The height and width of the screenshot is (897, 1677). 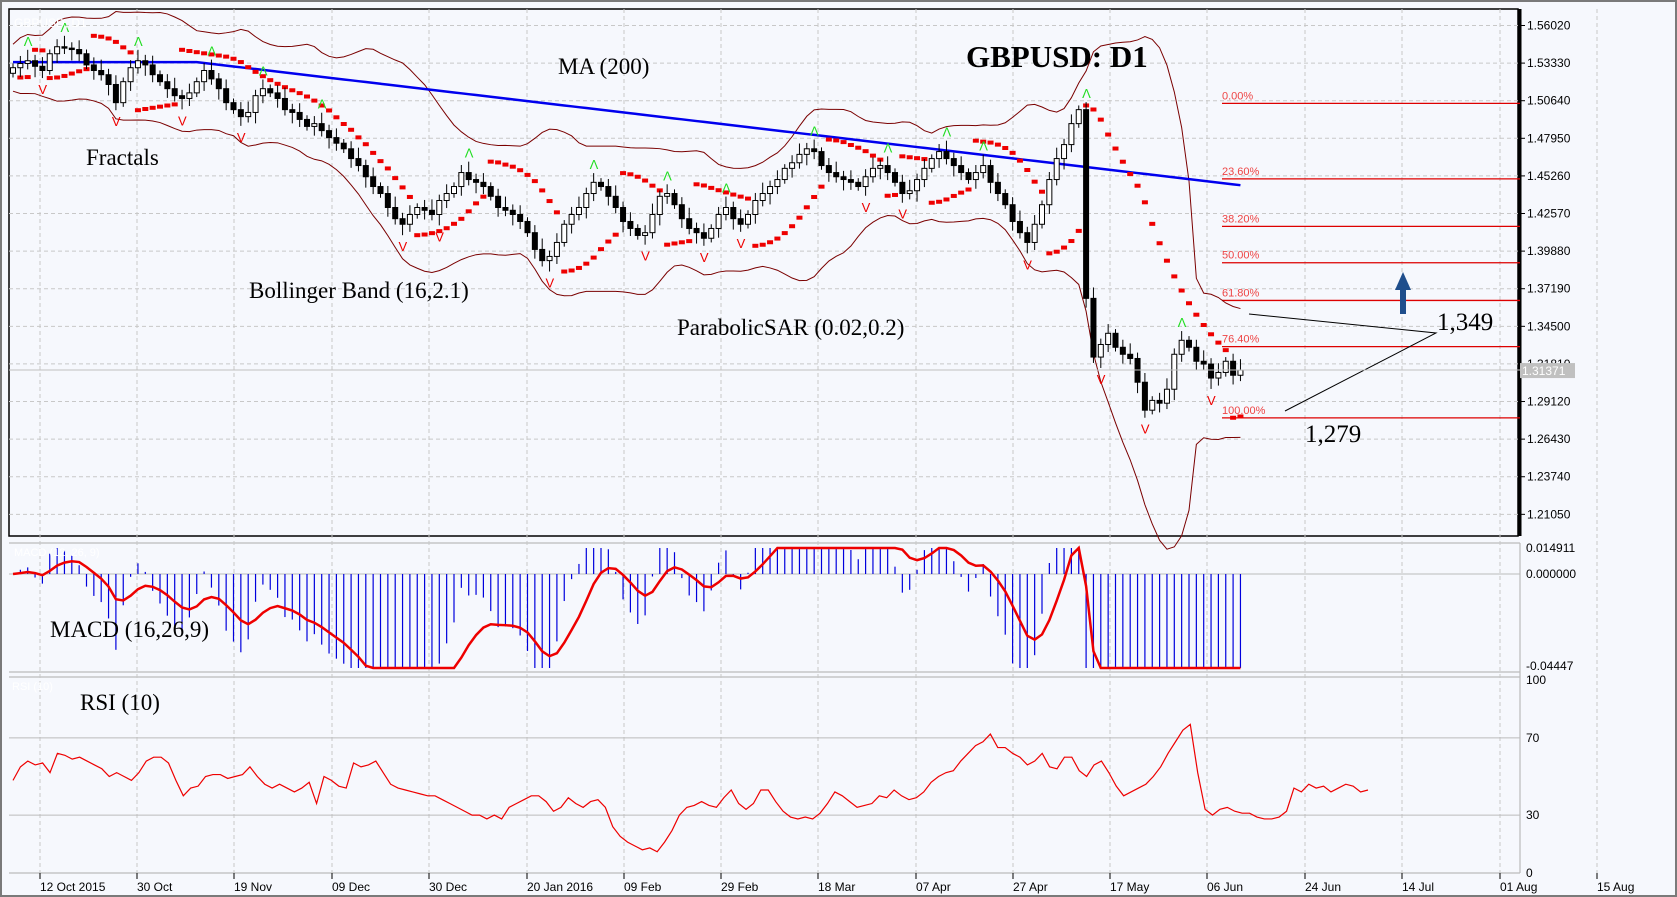 I want to click on fib-level-label: 50.00%, so click(x=1241, y=256).